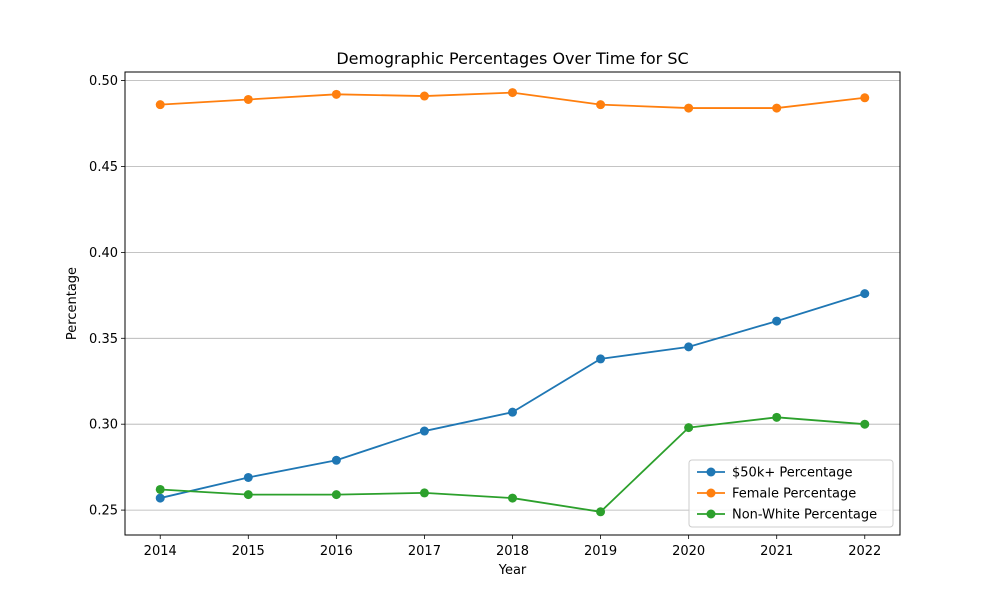  What do you see at coordinates (424, 551) in the screenshot?
I see `x-tick-label: 2017` at bounding box center [424, 551].